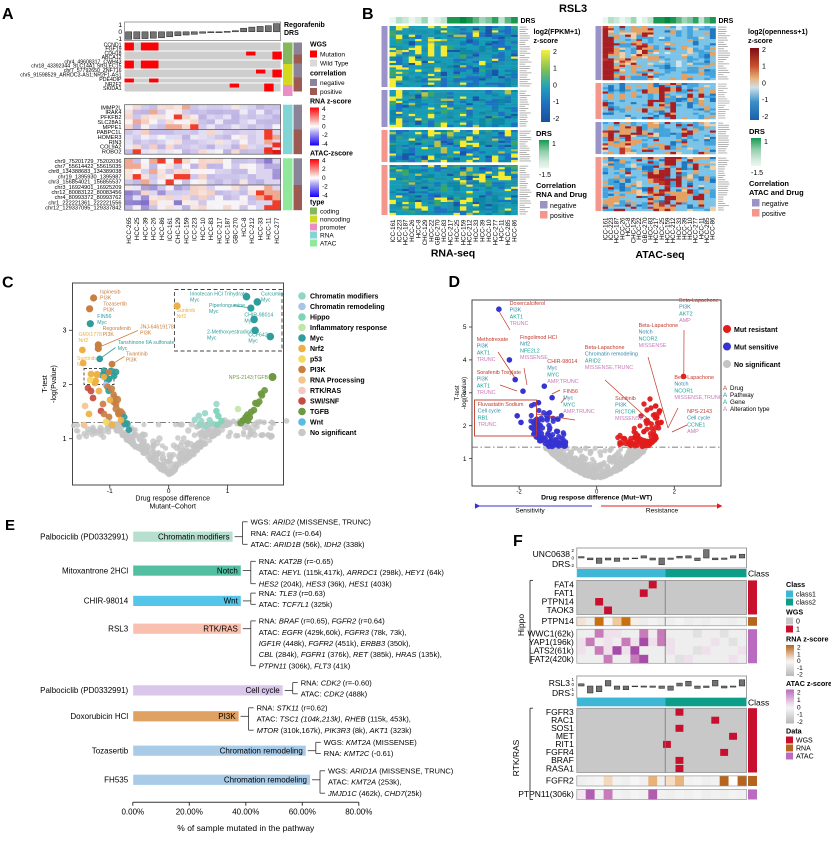 This screenshot has height=847, width=831. Describe the element at coordinates (325, 402) in the screenshot. I see `svg-text: SWI/SNF` at that location.